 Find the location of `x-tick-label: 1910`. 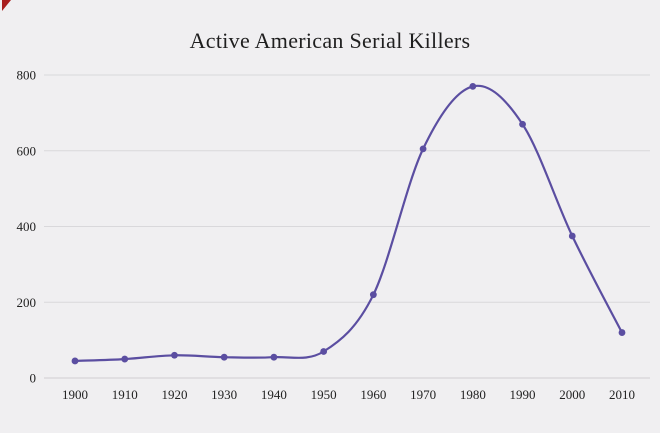

x-tick-label: 1910 is located at coordinates (125, 394).